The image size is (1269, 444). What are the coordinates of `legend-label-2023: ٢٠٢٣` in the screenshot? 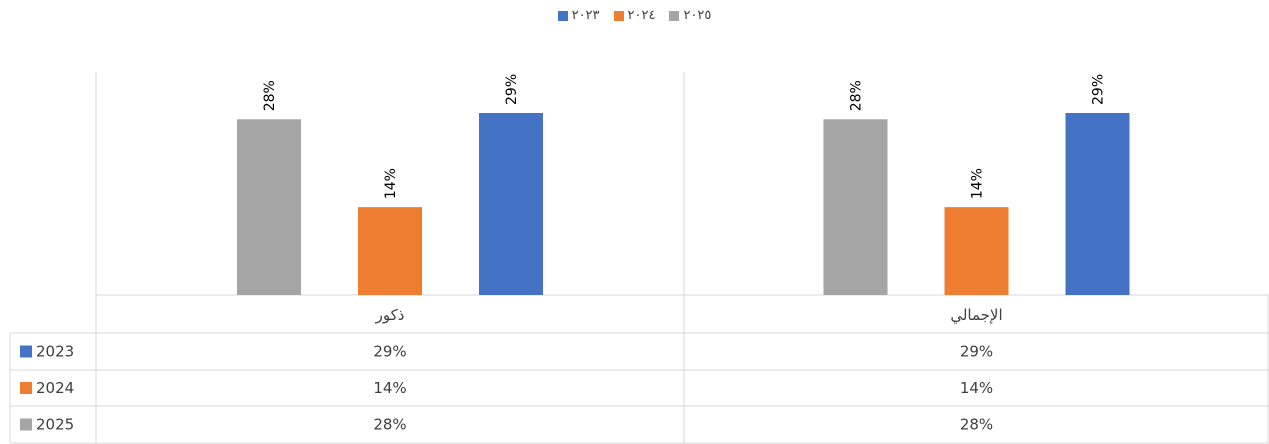 It's located at (585, 15).